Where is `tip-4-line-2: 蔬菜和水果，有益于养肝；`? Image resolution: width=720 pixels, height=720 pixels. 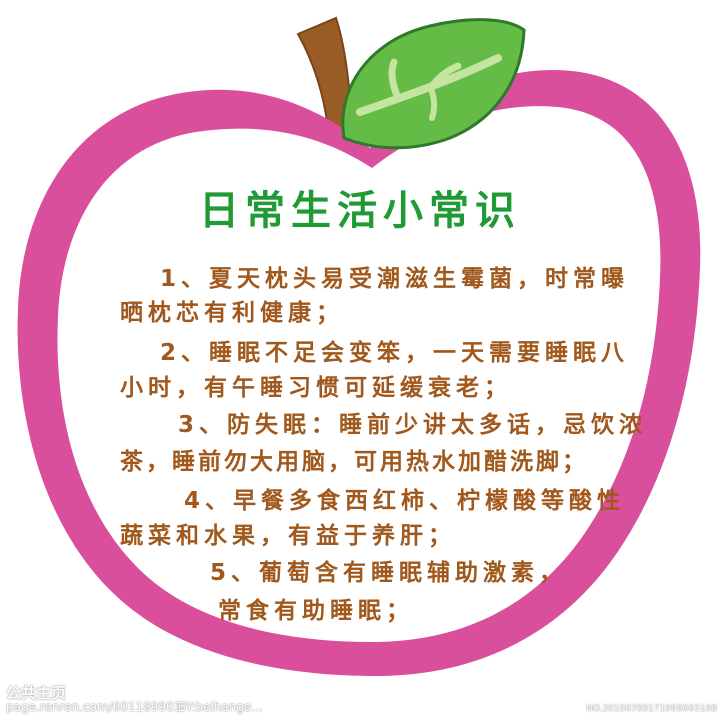 tip-4-line-2: 蔬菜和水果，有益于养肝； is located at coordinates (288, 536).